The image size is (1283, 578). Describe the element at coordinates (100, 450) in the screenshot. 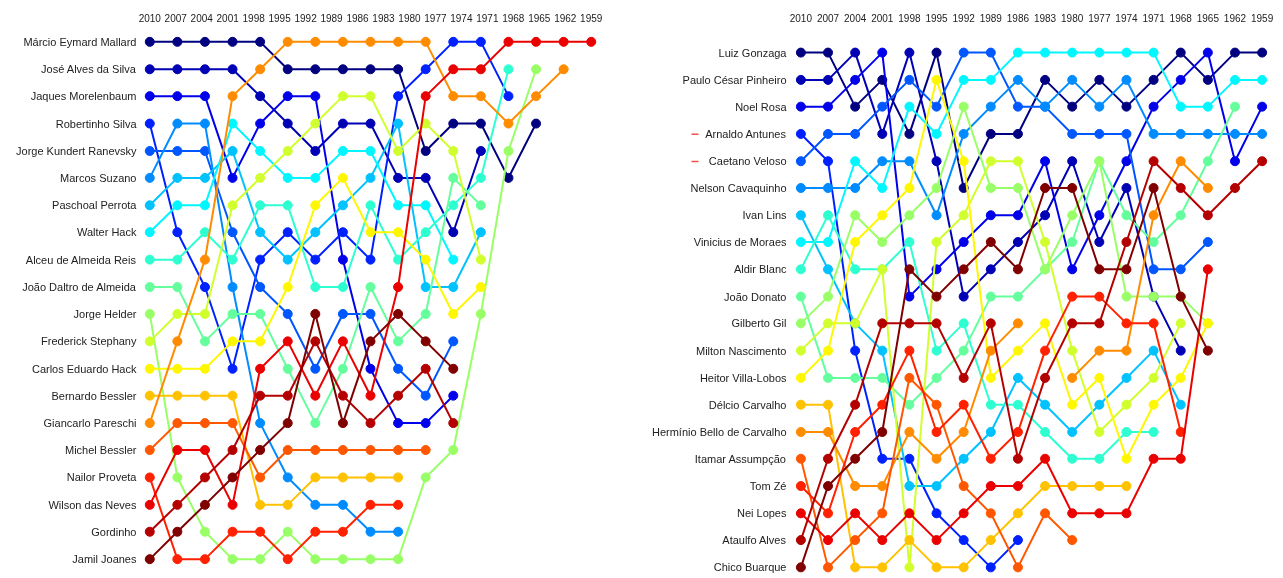

I see `series-label: Michel Bessler` at that location.